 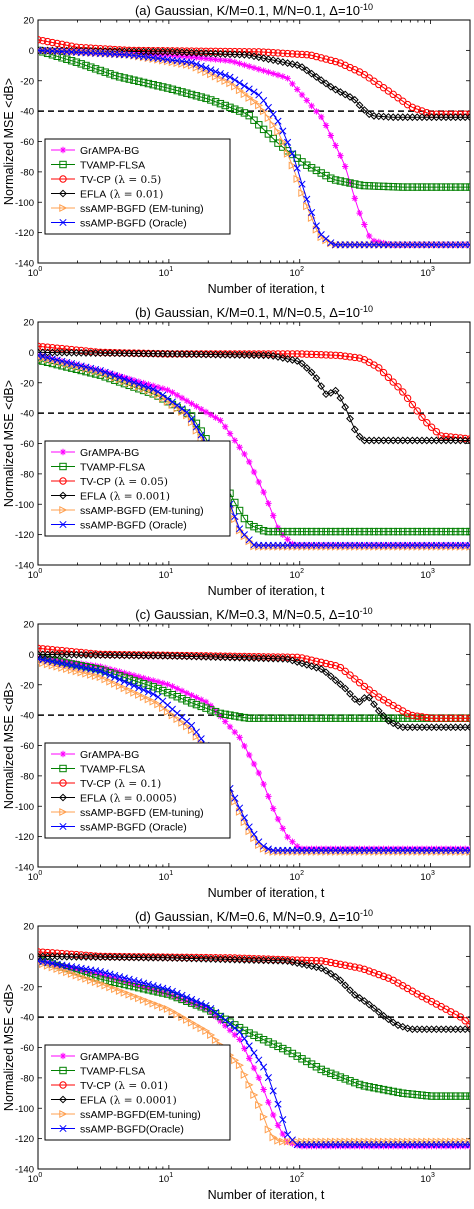 What do you see at coordinates (27, 716) in the screenshot?
I see `y-tick-label: -40` at bounding box center [27, 716].